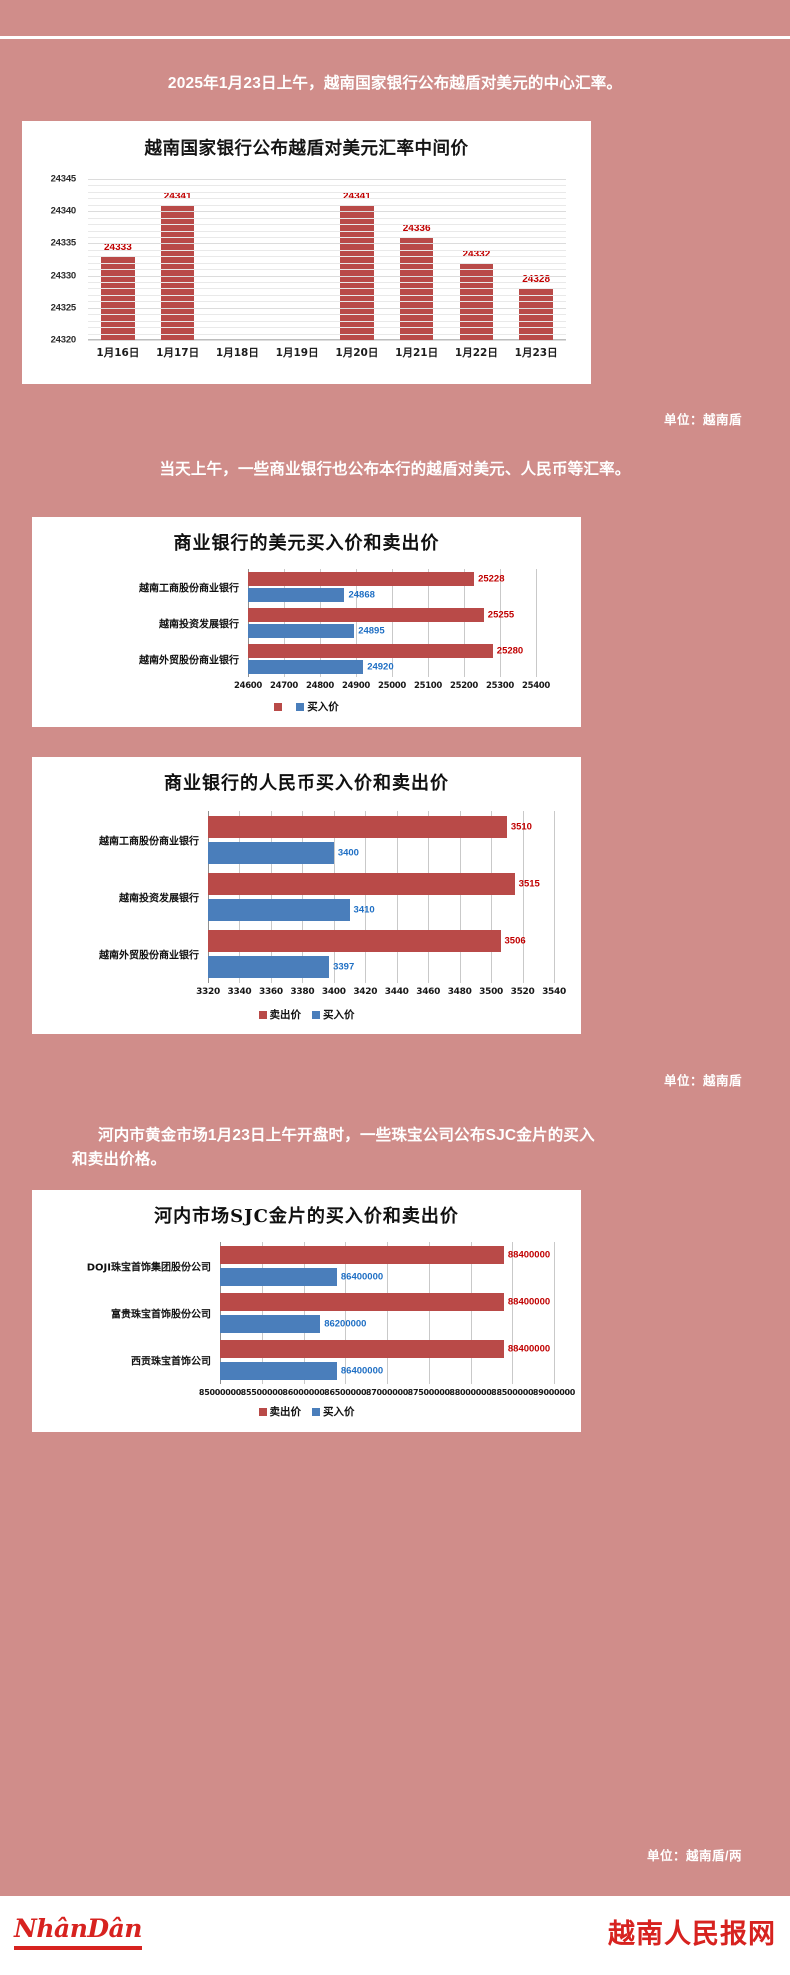 This screenshot has width=790, height=1975. I want to click on chart3-legend-label: 卖出价, so click(285, 1015).